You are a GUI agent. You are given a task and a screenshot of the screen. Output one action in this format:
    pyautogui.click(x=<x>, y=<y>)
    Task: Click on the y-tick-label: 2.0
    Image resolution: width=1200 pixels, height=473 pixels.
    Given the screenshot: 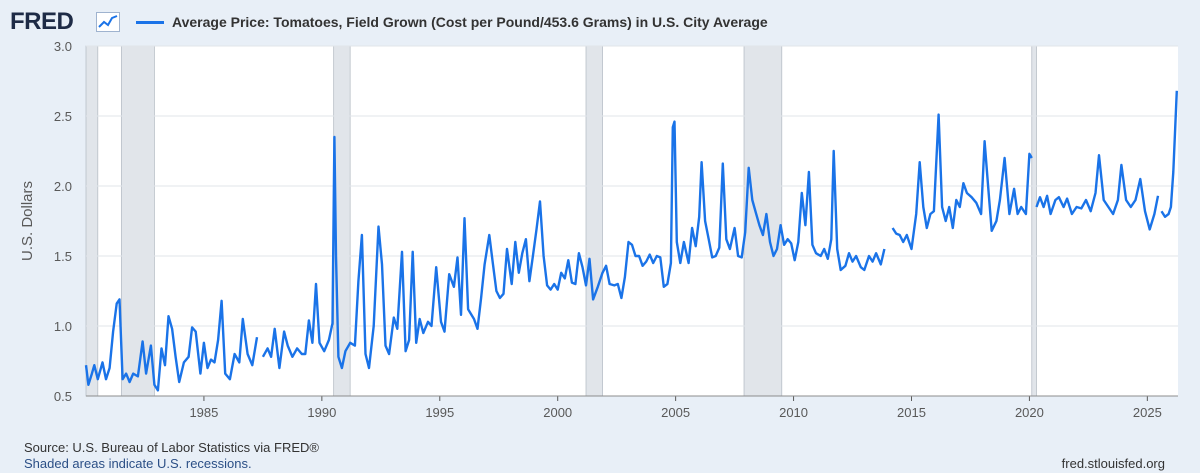 What is the action you would take?
    pyautogui.click(x=63, y=186)
    